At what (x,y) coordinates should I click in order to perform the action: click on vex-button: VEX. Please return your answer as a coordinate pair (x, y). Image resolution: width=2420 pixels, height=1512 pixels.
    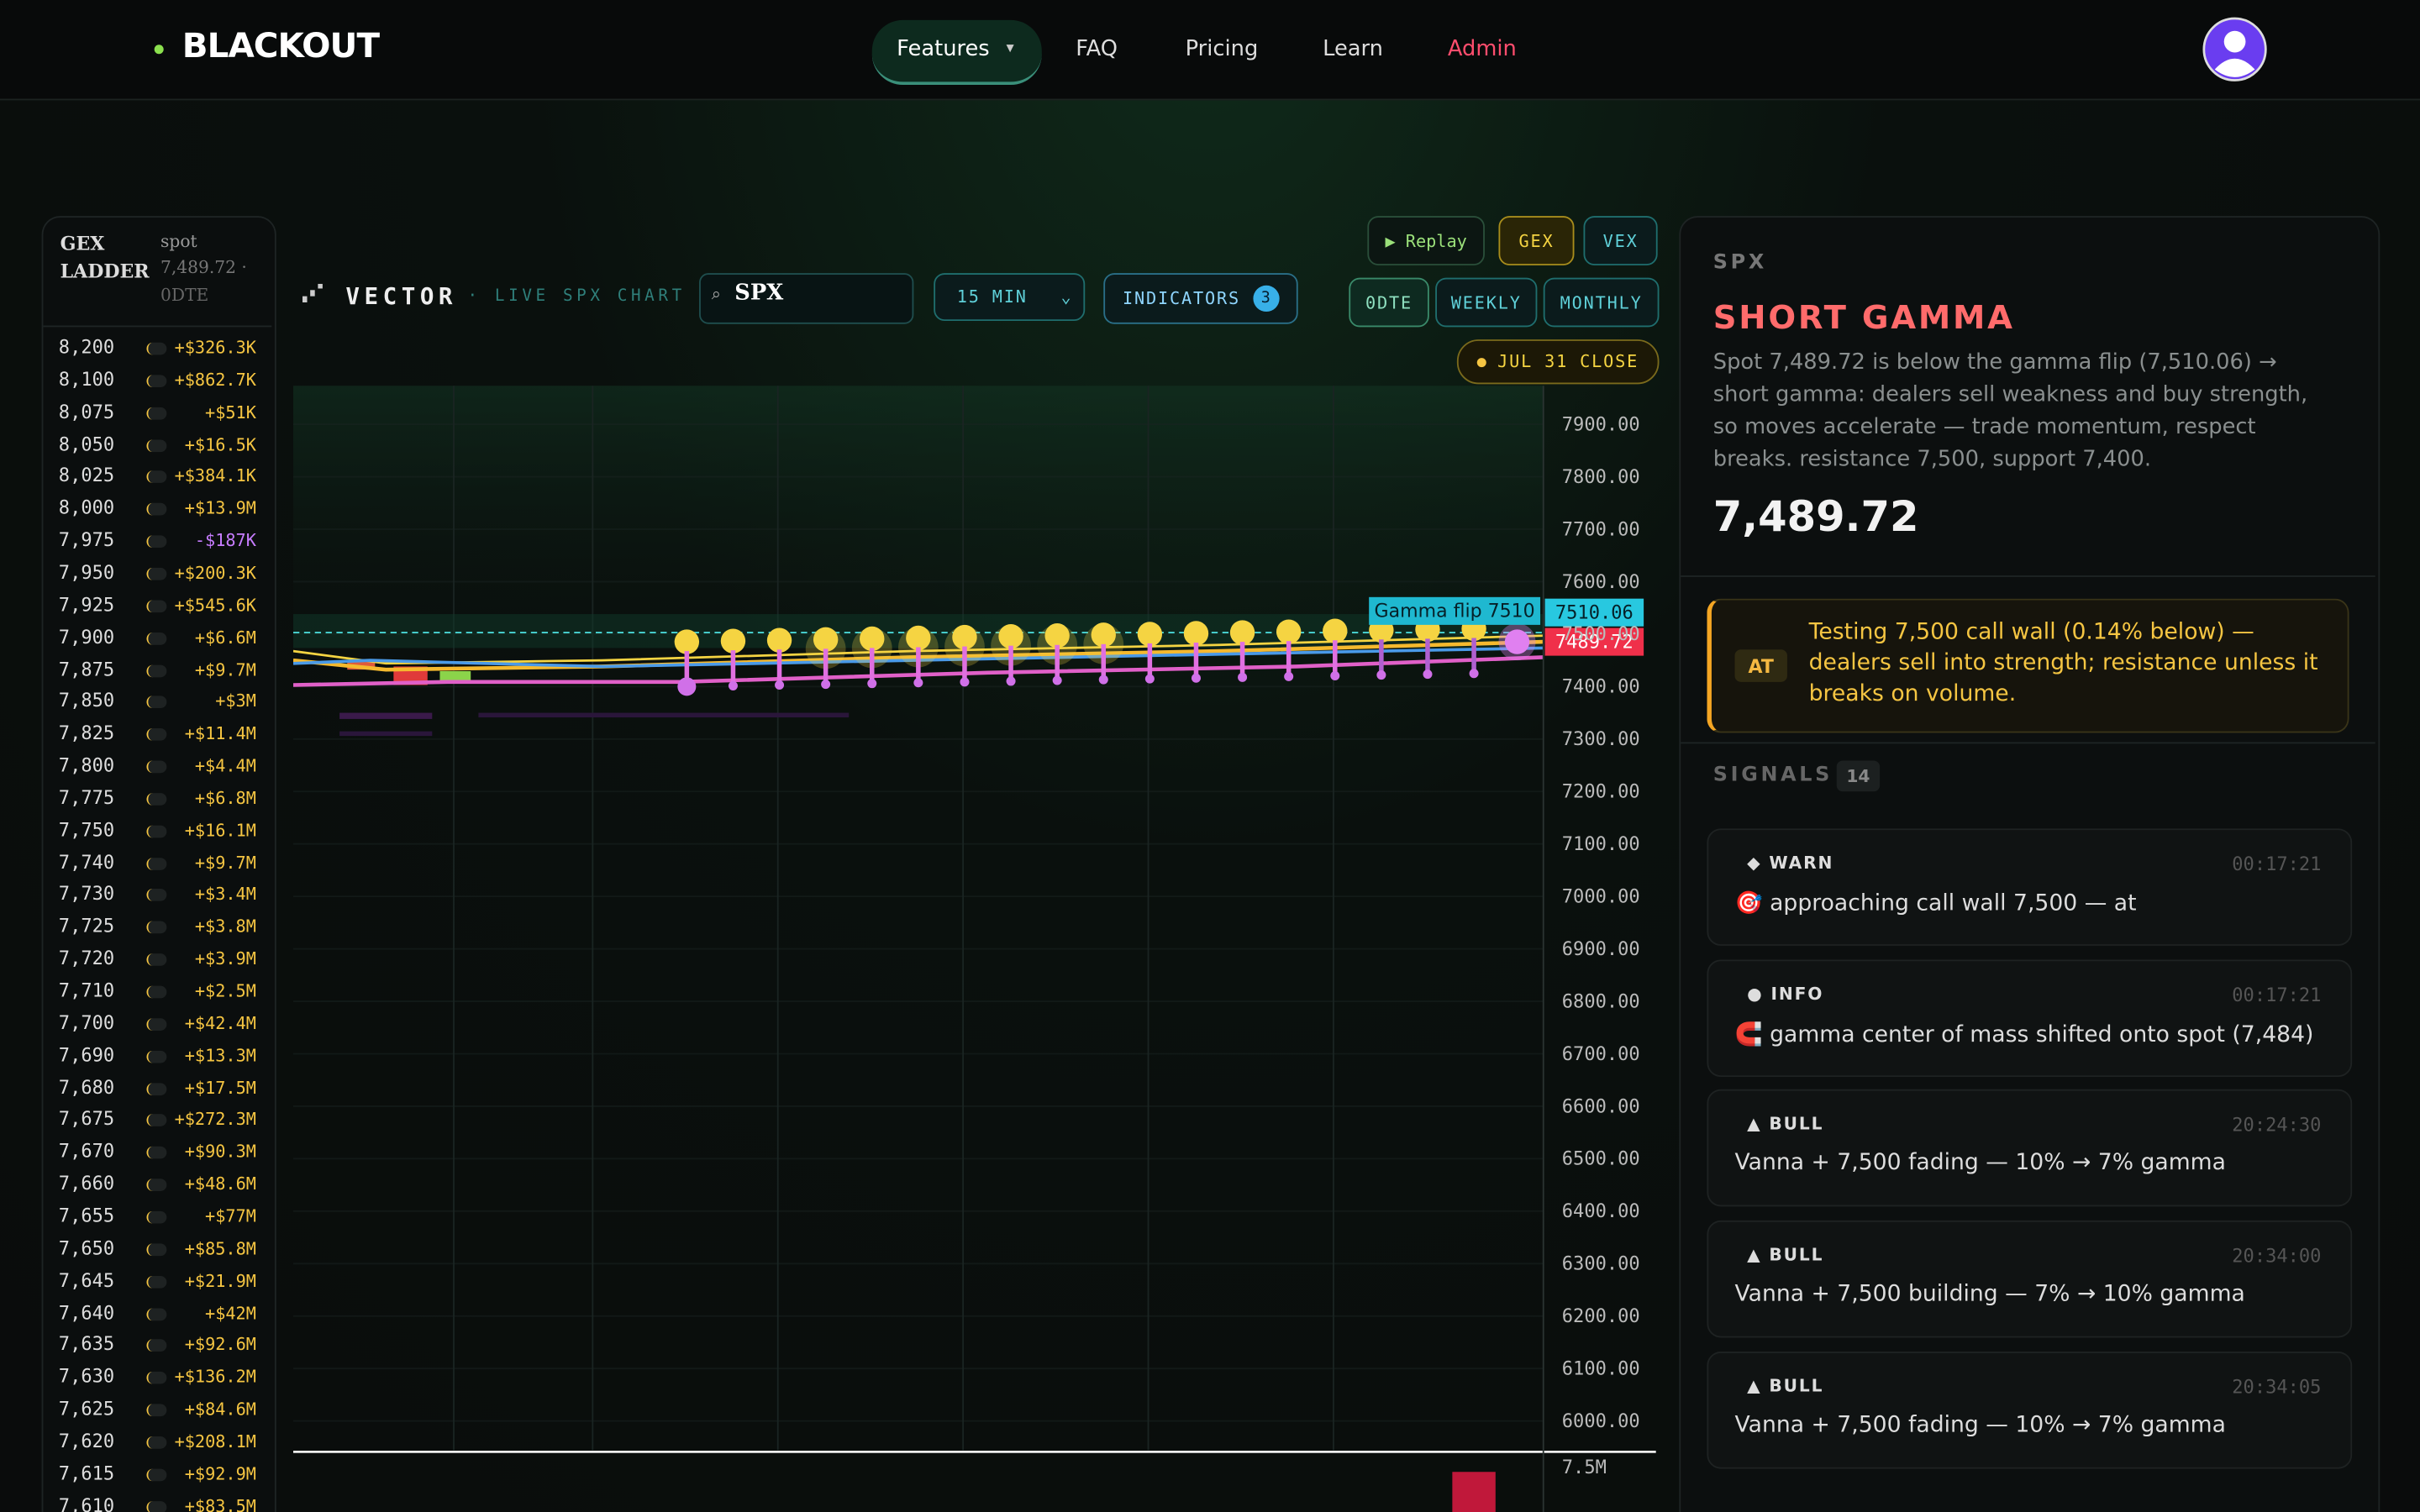
    Looking at the image, I should click on (1620, 240).